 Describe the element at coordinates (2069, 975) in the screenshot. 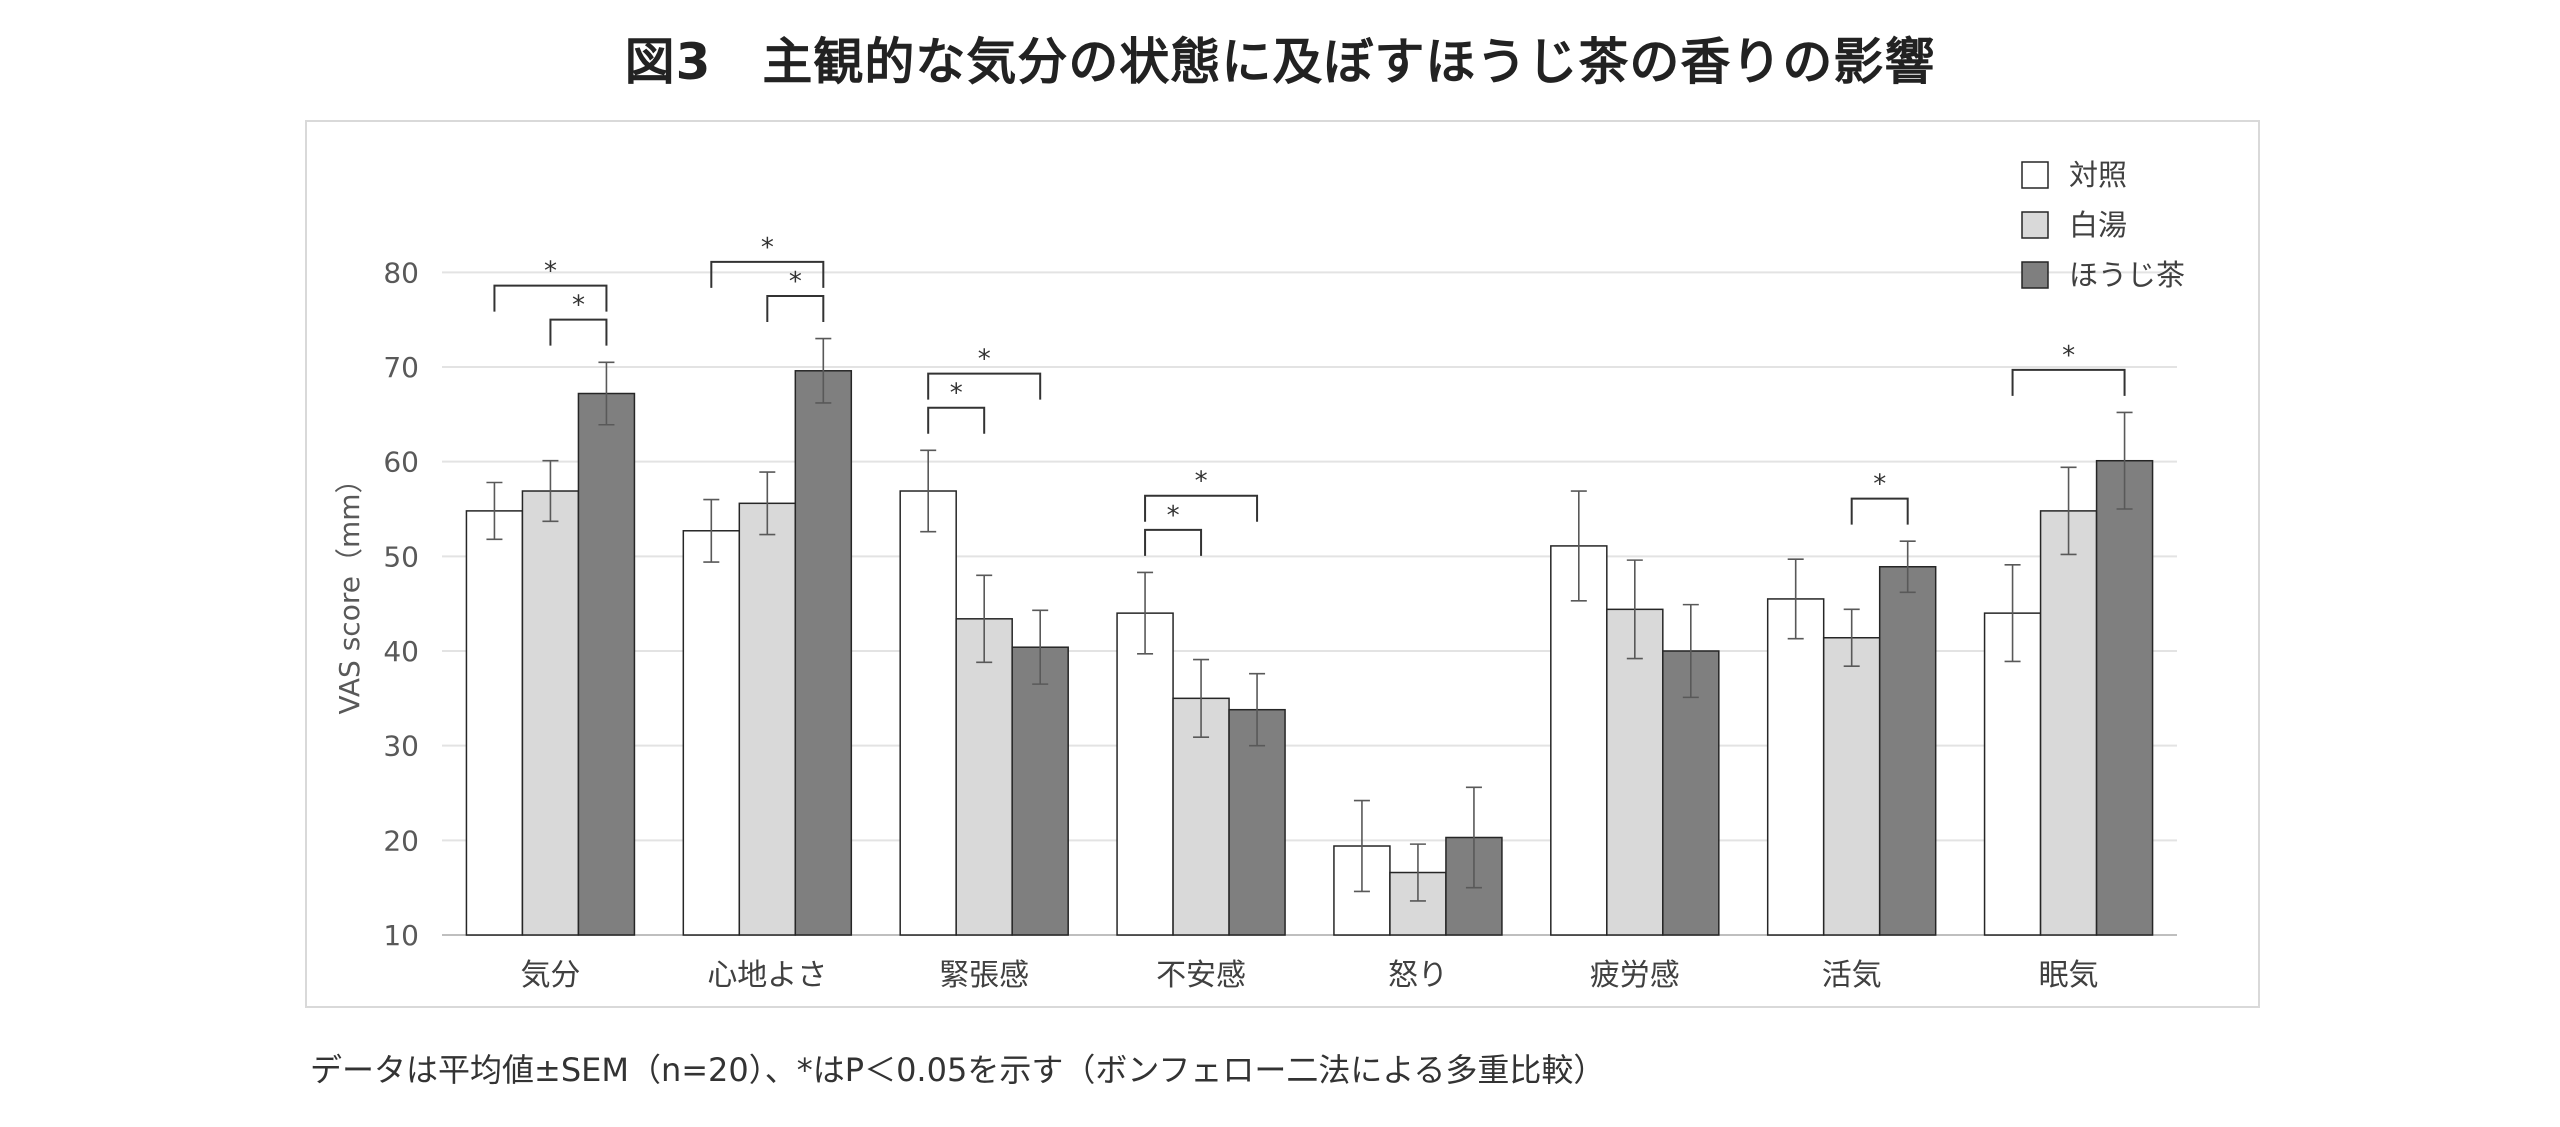

I see `category-label: 眠気` at that location.